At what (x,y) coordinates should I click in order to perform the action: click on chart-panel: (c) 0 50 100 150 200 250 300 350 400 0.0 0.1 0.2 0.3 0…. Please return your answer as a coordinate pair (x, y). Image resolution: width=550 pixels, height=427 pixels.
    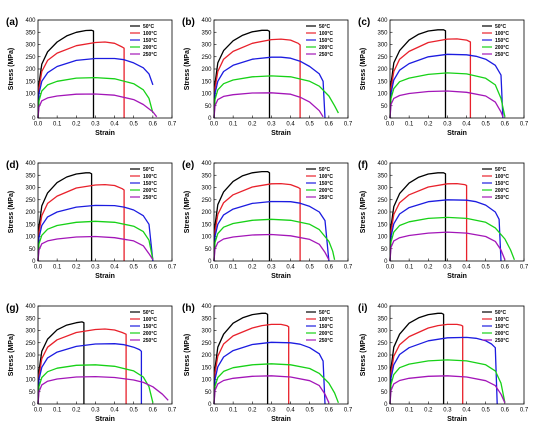
    Looking at the image, I should click on (443, 77).